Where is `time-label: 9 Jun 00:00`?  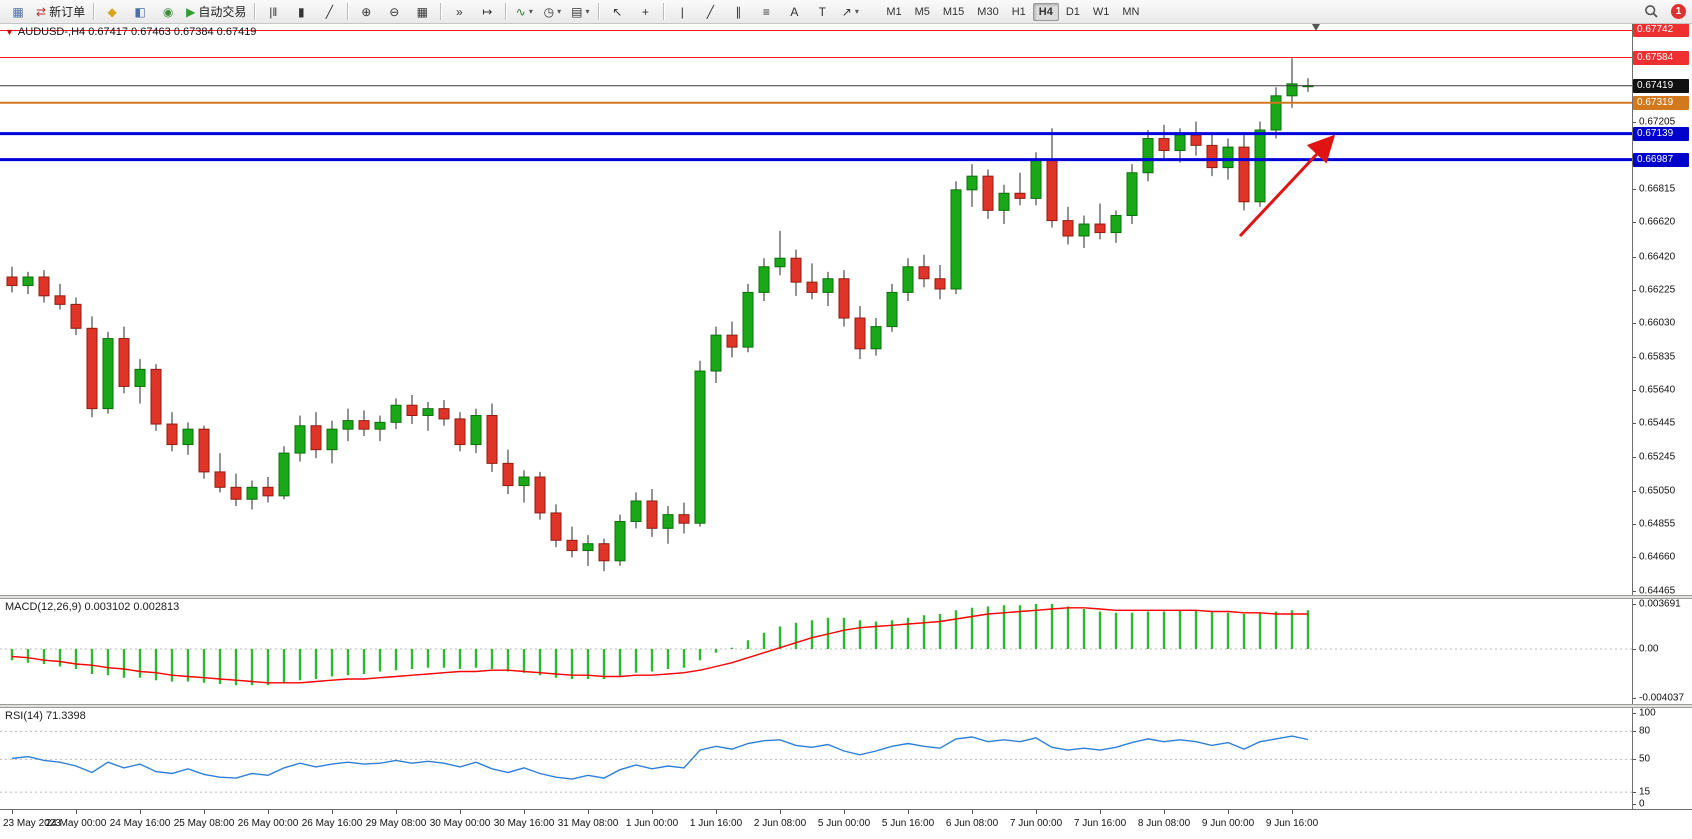 time-label: 9 Jun 00:00 is located at coordinates (1228, 823).